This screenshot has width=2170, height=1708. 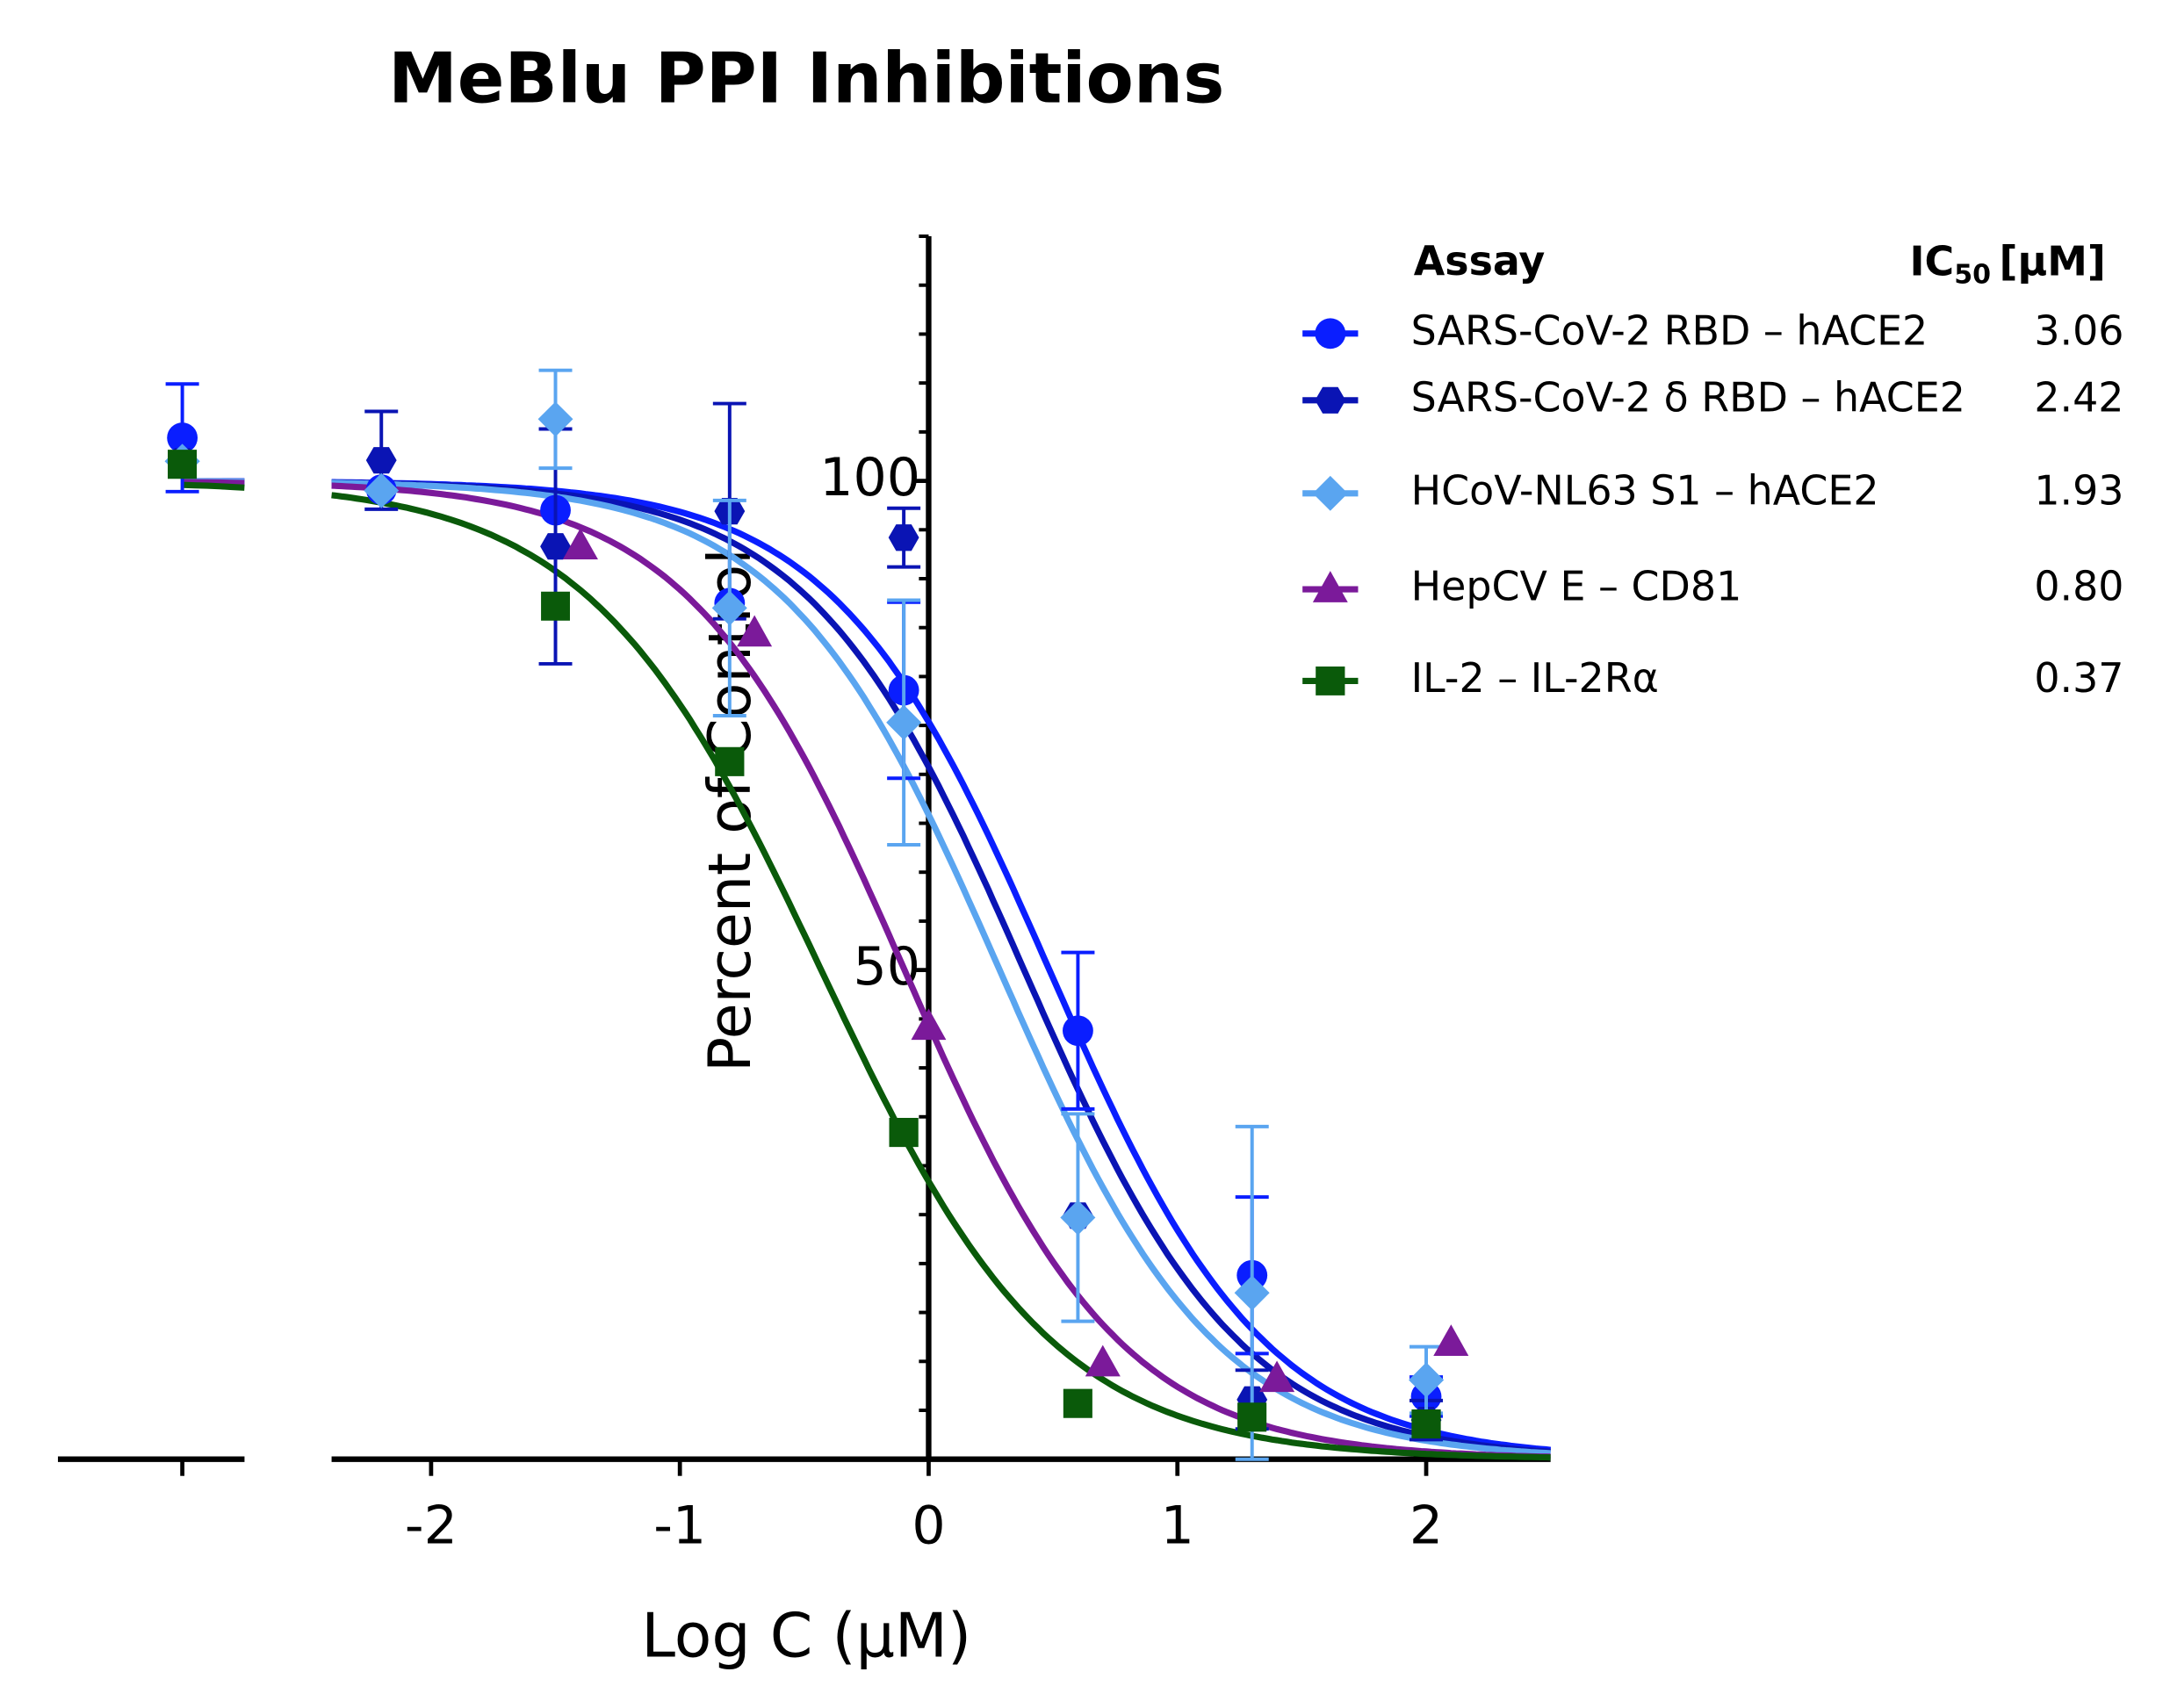 I want to click on legend-label: IL-2 – IL-2Rα, so click(x=1535, y=678).